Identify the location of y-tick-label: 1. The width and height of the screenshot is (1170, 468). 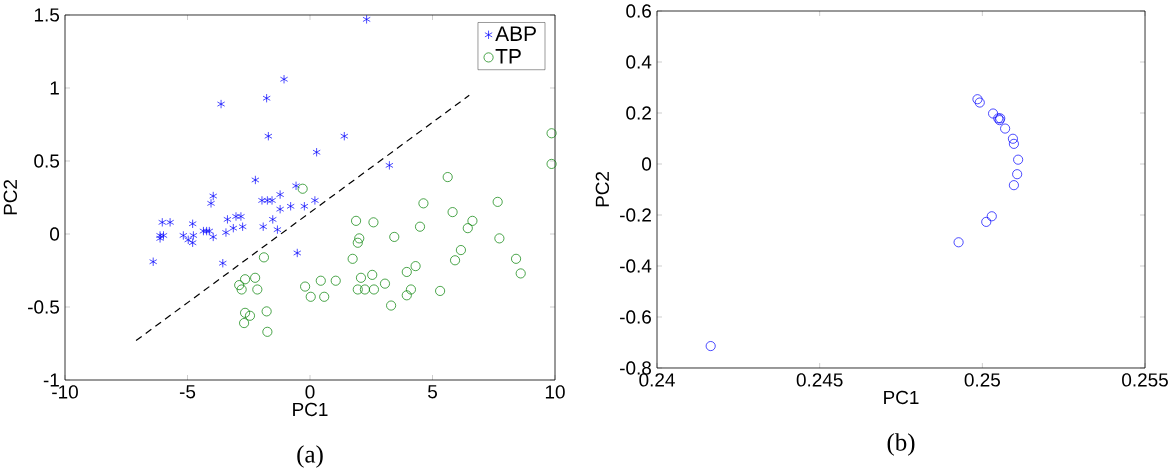
(54, 88).